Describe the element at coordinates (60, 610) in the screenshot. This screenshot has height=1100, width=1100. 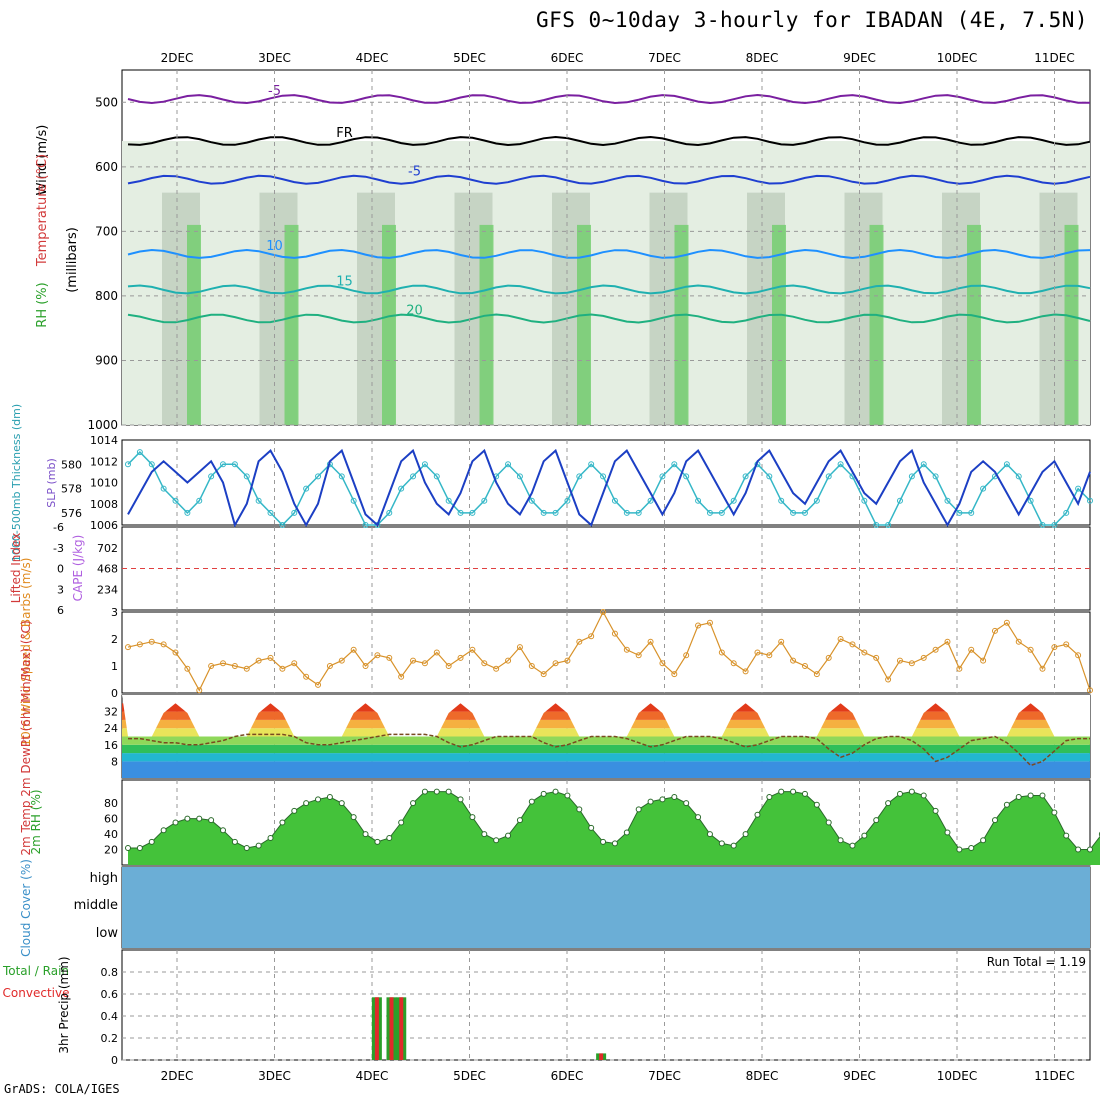
I see `li-tick-label: 6` at that location.